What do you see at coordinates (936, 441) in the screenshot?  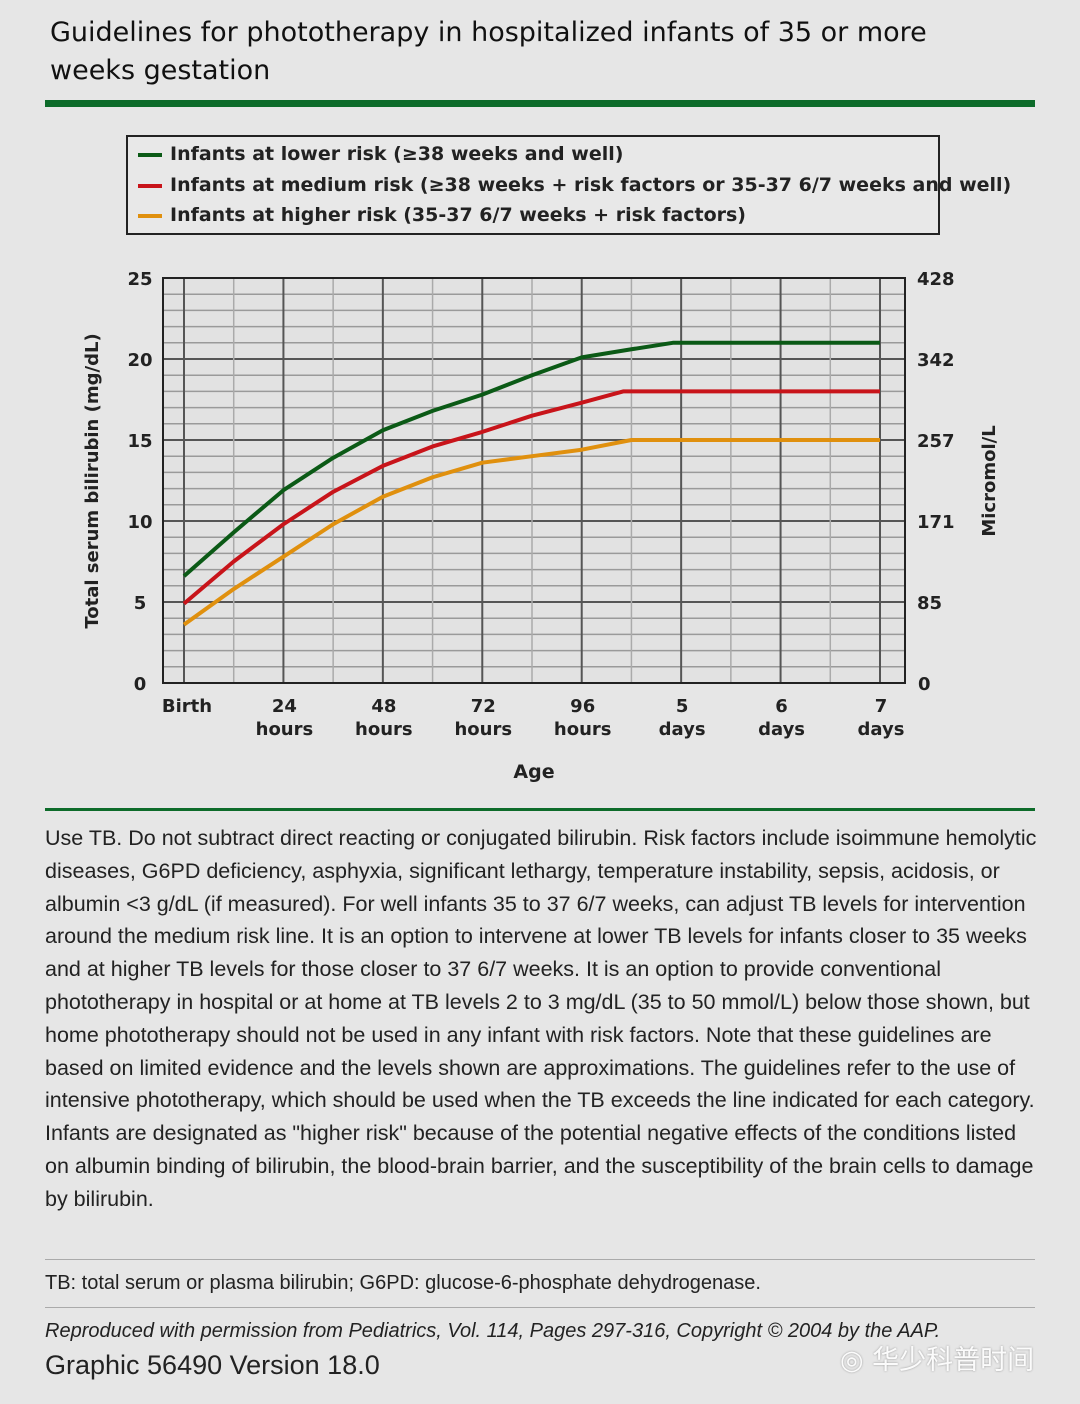 I see `y2-tick-label: 257` at bounding box center [936, 441].